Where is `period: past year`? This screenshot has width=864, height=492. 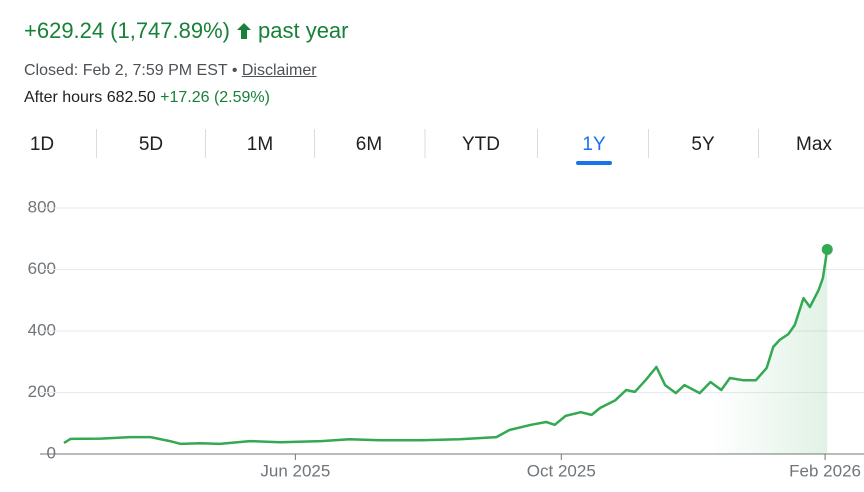 period: past year is located at coordinates (303, 30).